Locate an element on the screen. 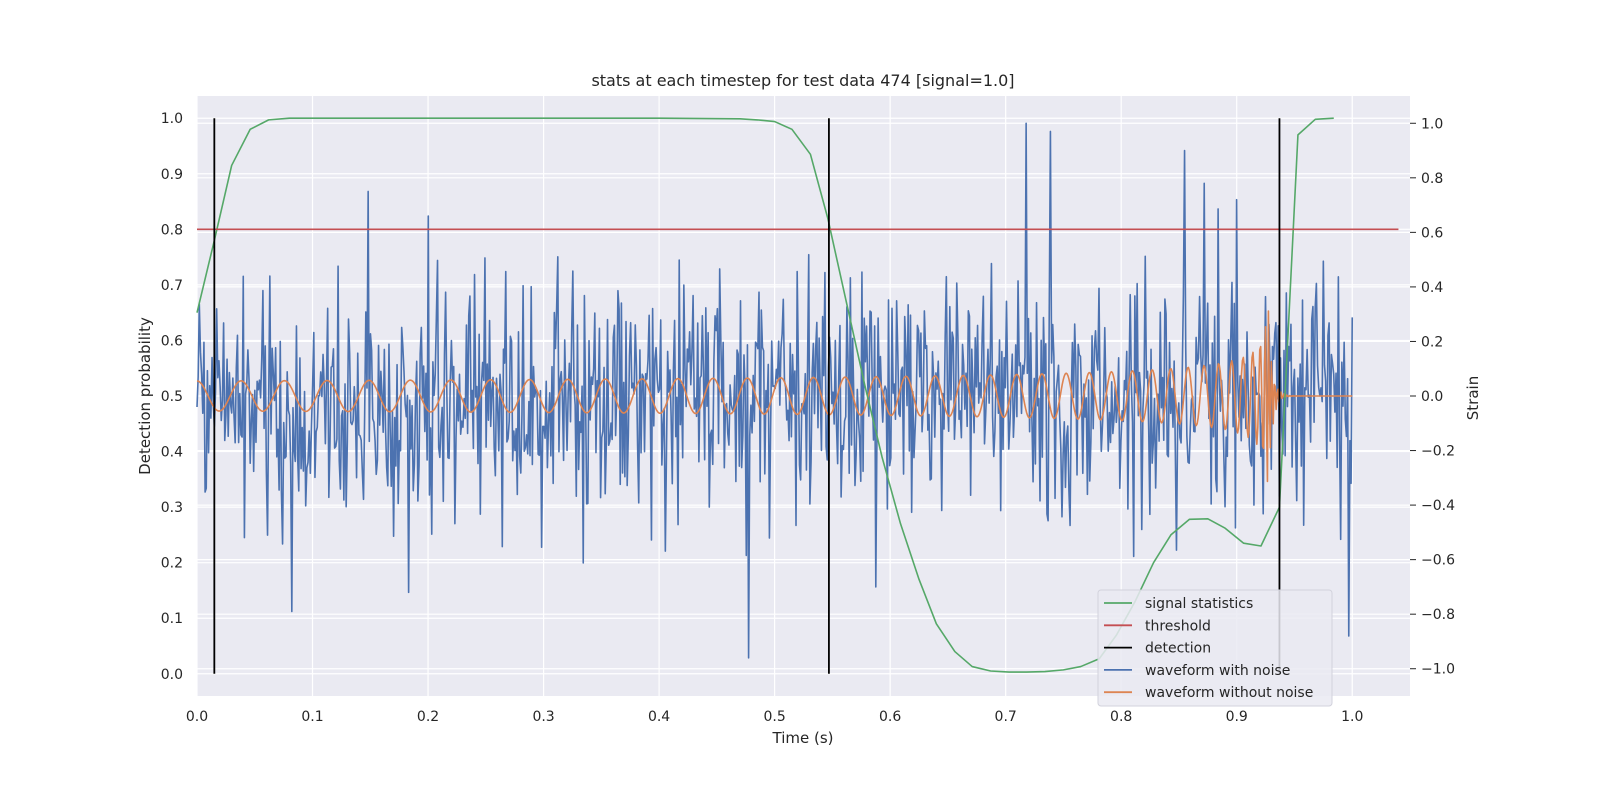 Image resolution: width=1600 pixels, height=804 pixels. y-tick-label: 0.9 is located at coordinates (172, 175).